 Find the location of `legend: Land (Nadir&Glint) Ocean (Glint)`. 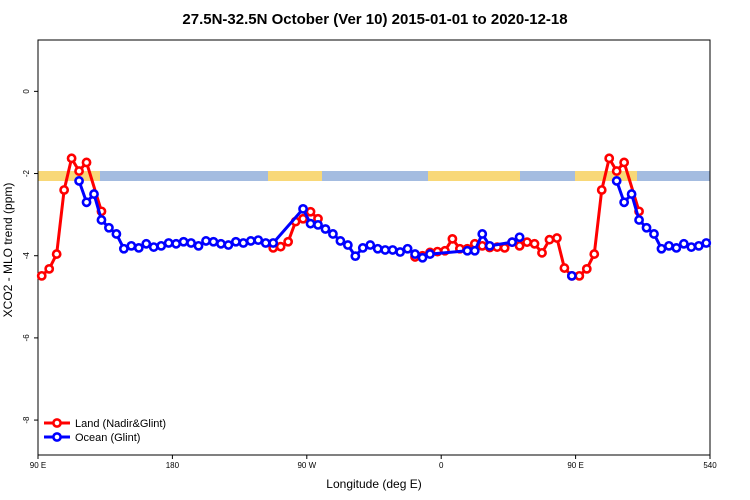

legend: Land (Nadir&Glint) Ocean (Glint) is located at coordinates (105, 431).